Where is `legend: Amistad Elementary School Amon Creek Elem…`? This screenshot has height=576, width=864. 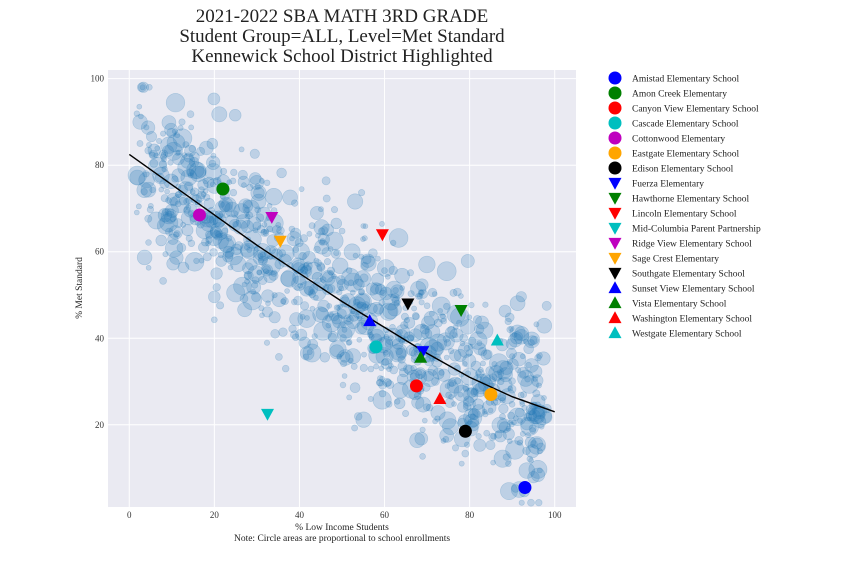
legend: Amistad Elementary School Amon Creek Elem… is located at coordinates (684, 205).